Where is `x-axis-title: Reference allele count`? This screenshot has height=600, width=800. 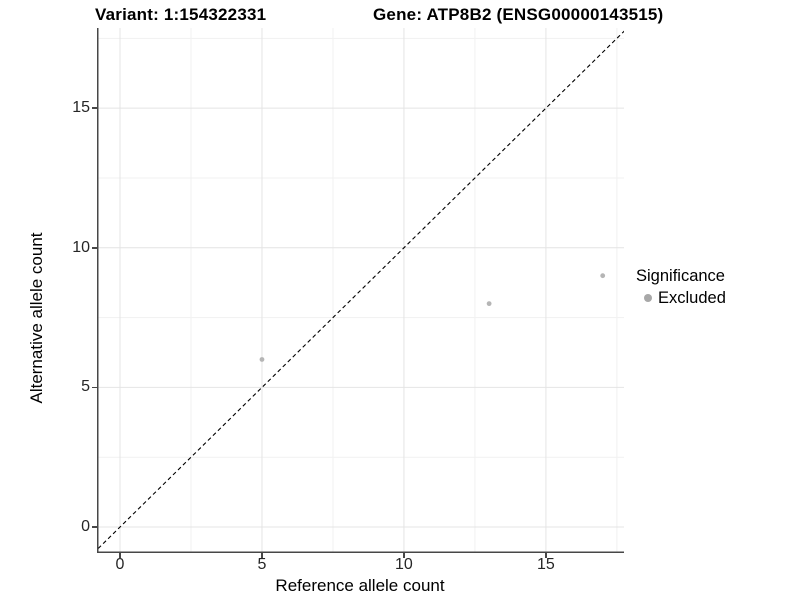 x-axis-title: Reference allele count is located at coordinates (360, 585).